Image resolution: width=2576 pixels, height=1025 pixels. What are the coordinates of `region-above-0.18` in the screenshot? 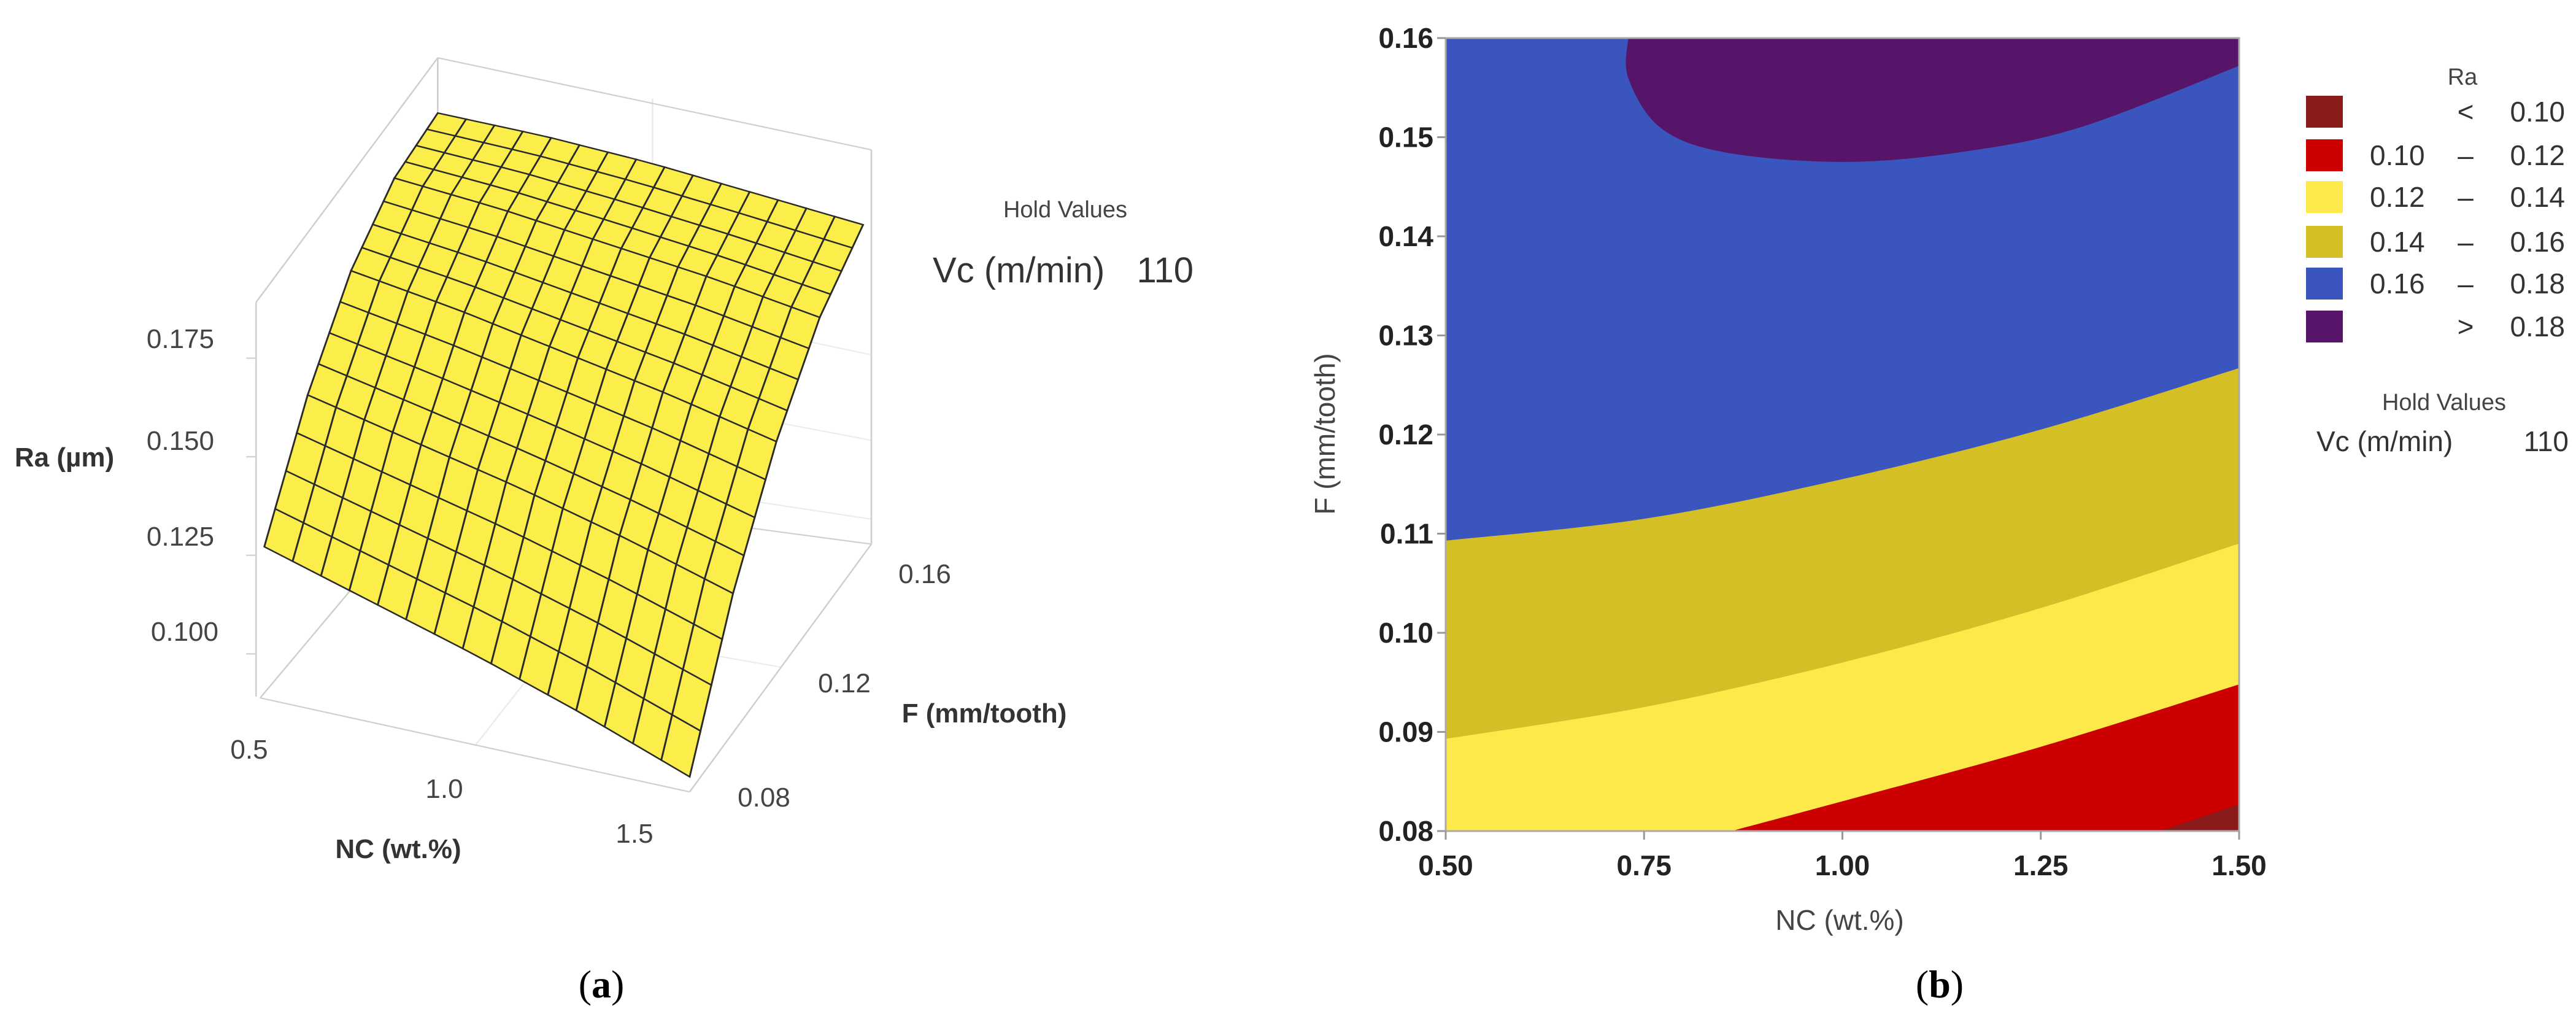 It's located at (1932, 100).